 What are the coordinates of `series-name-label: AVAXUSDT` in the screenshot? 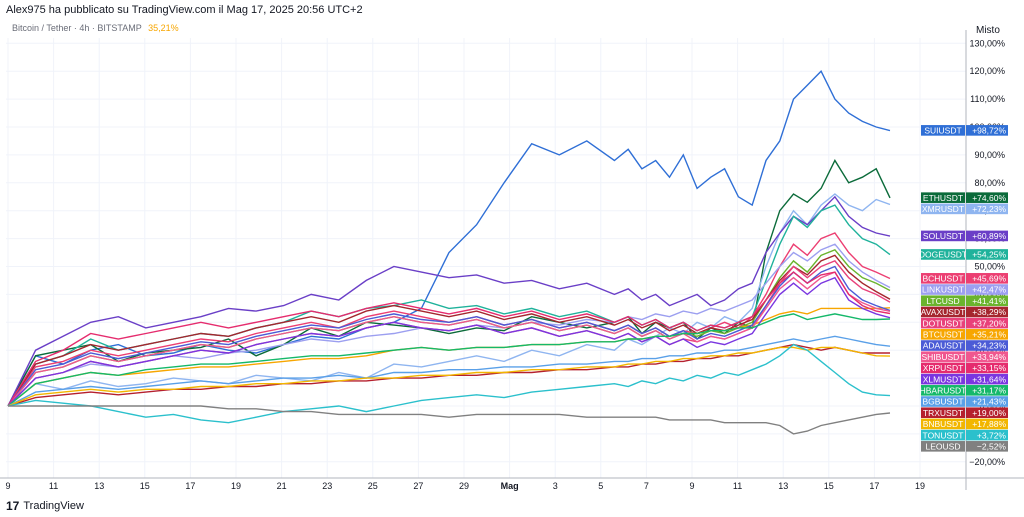 It's located at (943, 312).